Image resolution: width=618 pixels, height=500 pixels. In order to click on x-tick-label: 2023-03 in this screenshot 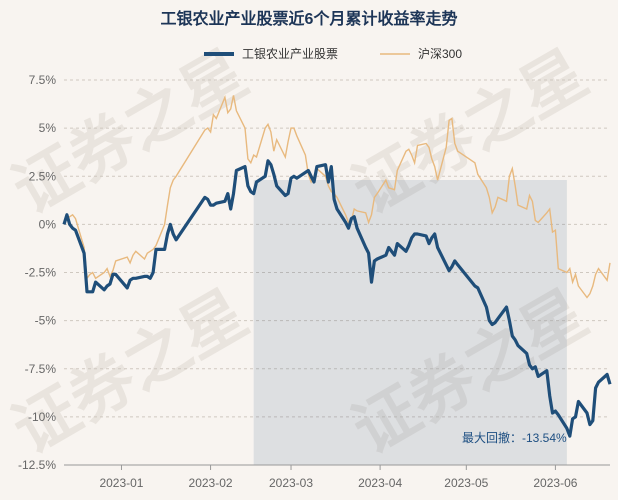, I will do `click(291, 483)`.